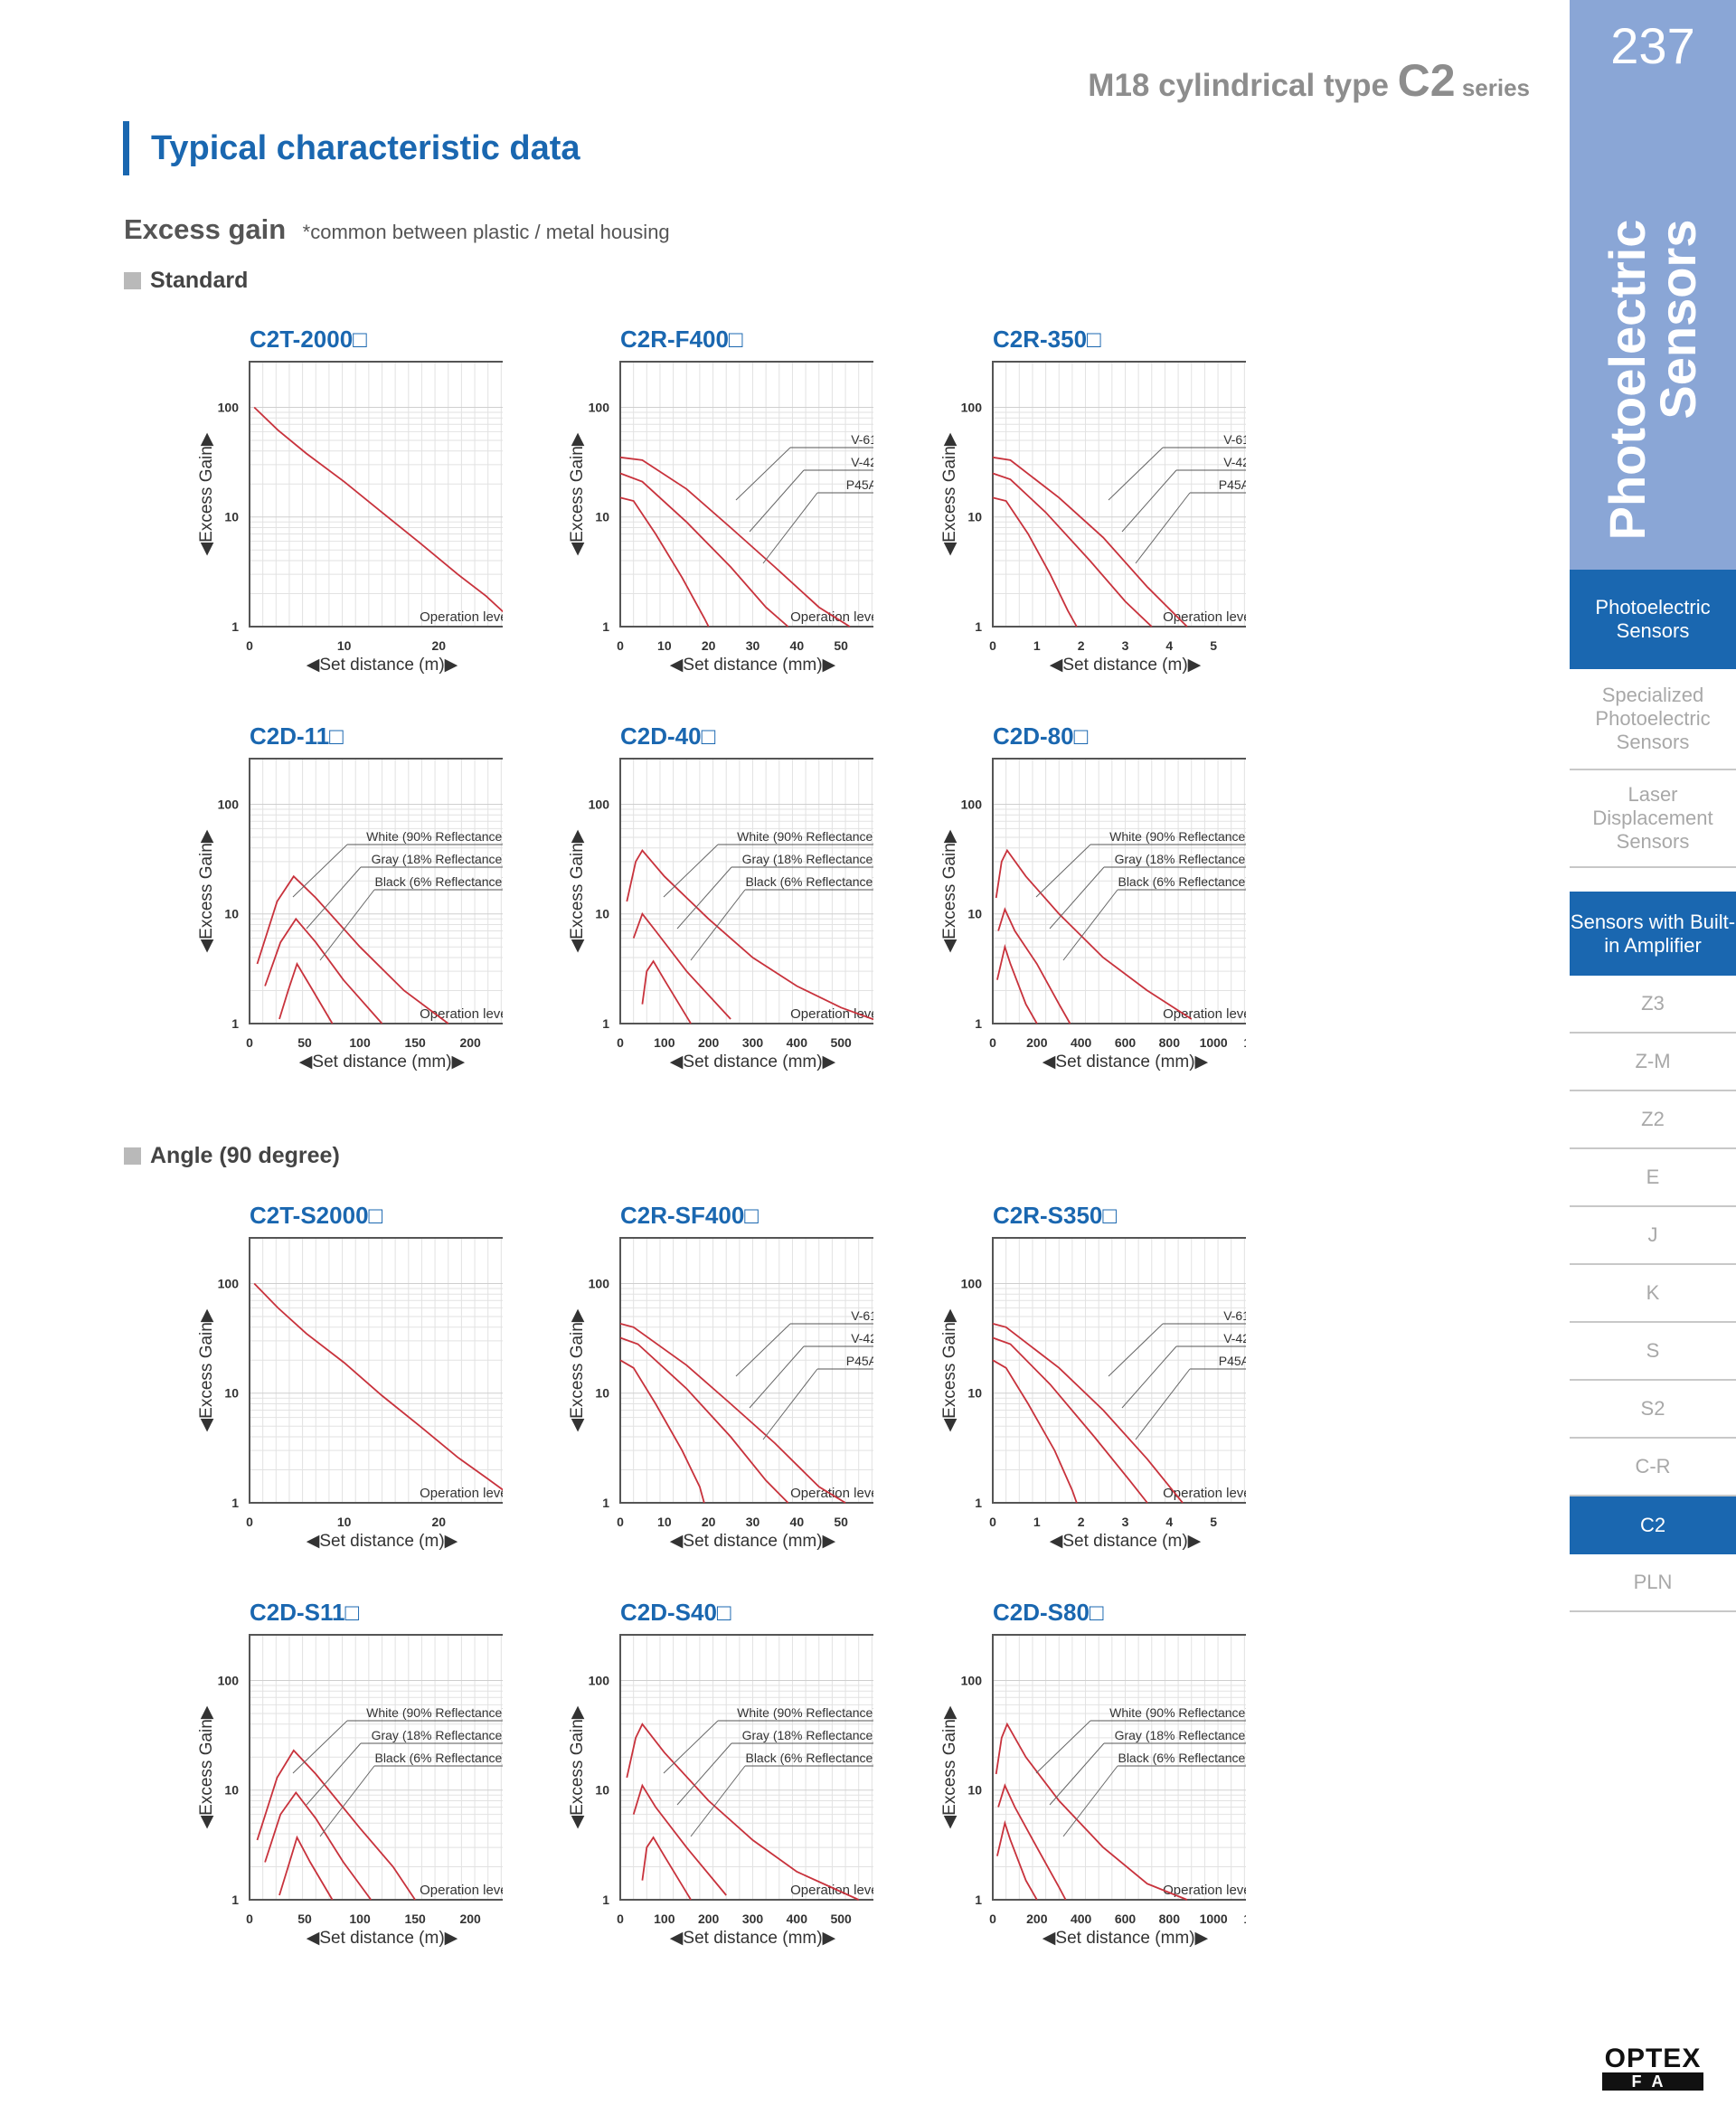  I want to click on sidebar-item-photoelectric: Photoelectric Sensors, so click(1653, 619).